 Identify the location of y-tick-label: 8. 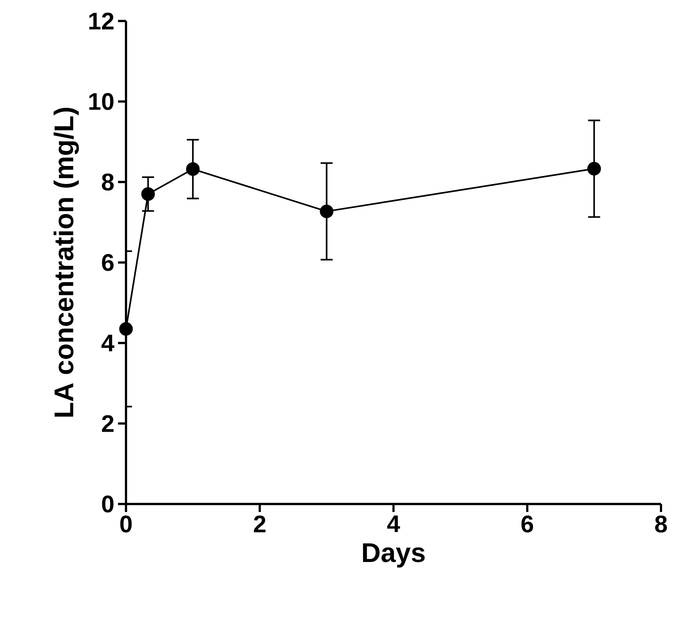
(108, 182).